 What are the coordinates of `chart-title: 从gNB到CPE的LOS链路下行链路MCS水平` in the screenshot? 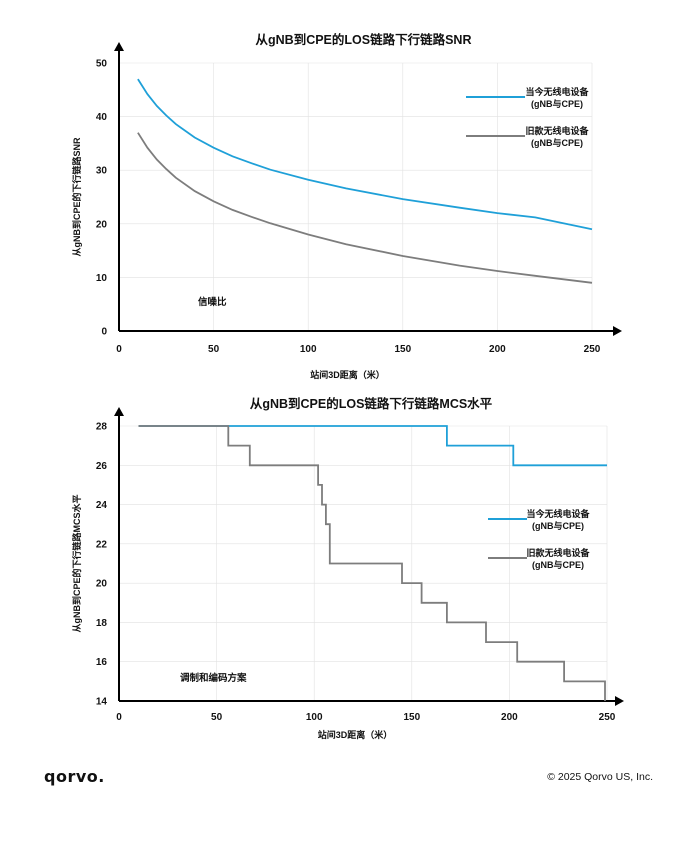 It's located at (371, 403).